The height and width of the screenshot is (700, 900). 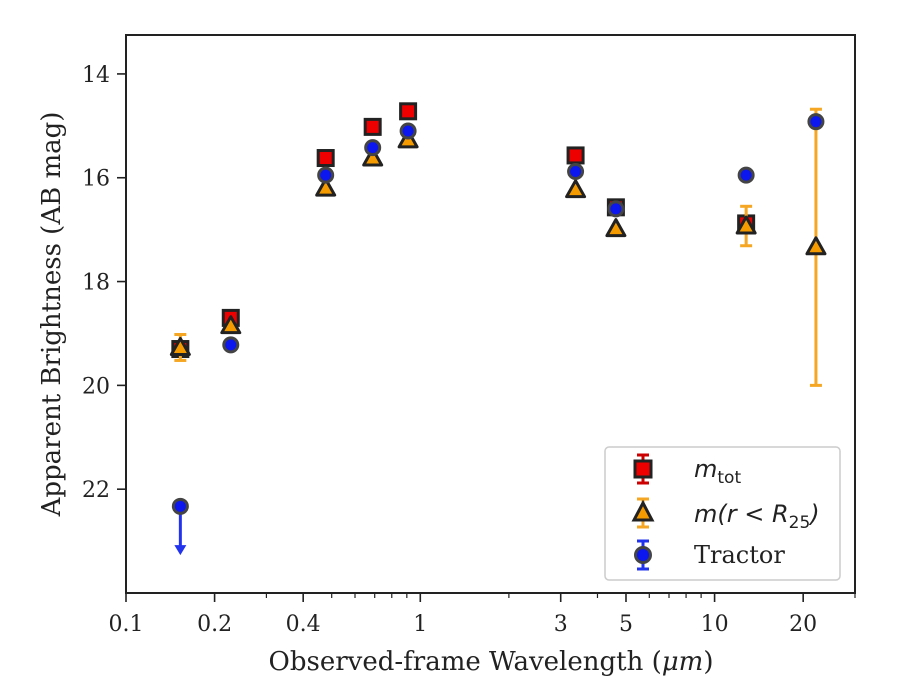 I want to click on legend-mtot-label-base: m, so click(x=705, y=469).